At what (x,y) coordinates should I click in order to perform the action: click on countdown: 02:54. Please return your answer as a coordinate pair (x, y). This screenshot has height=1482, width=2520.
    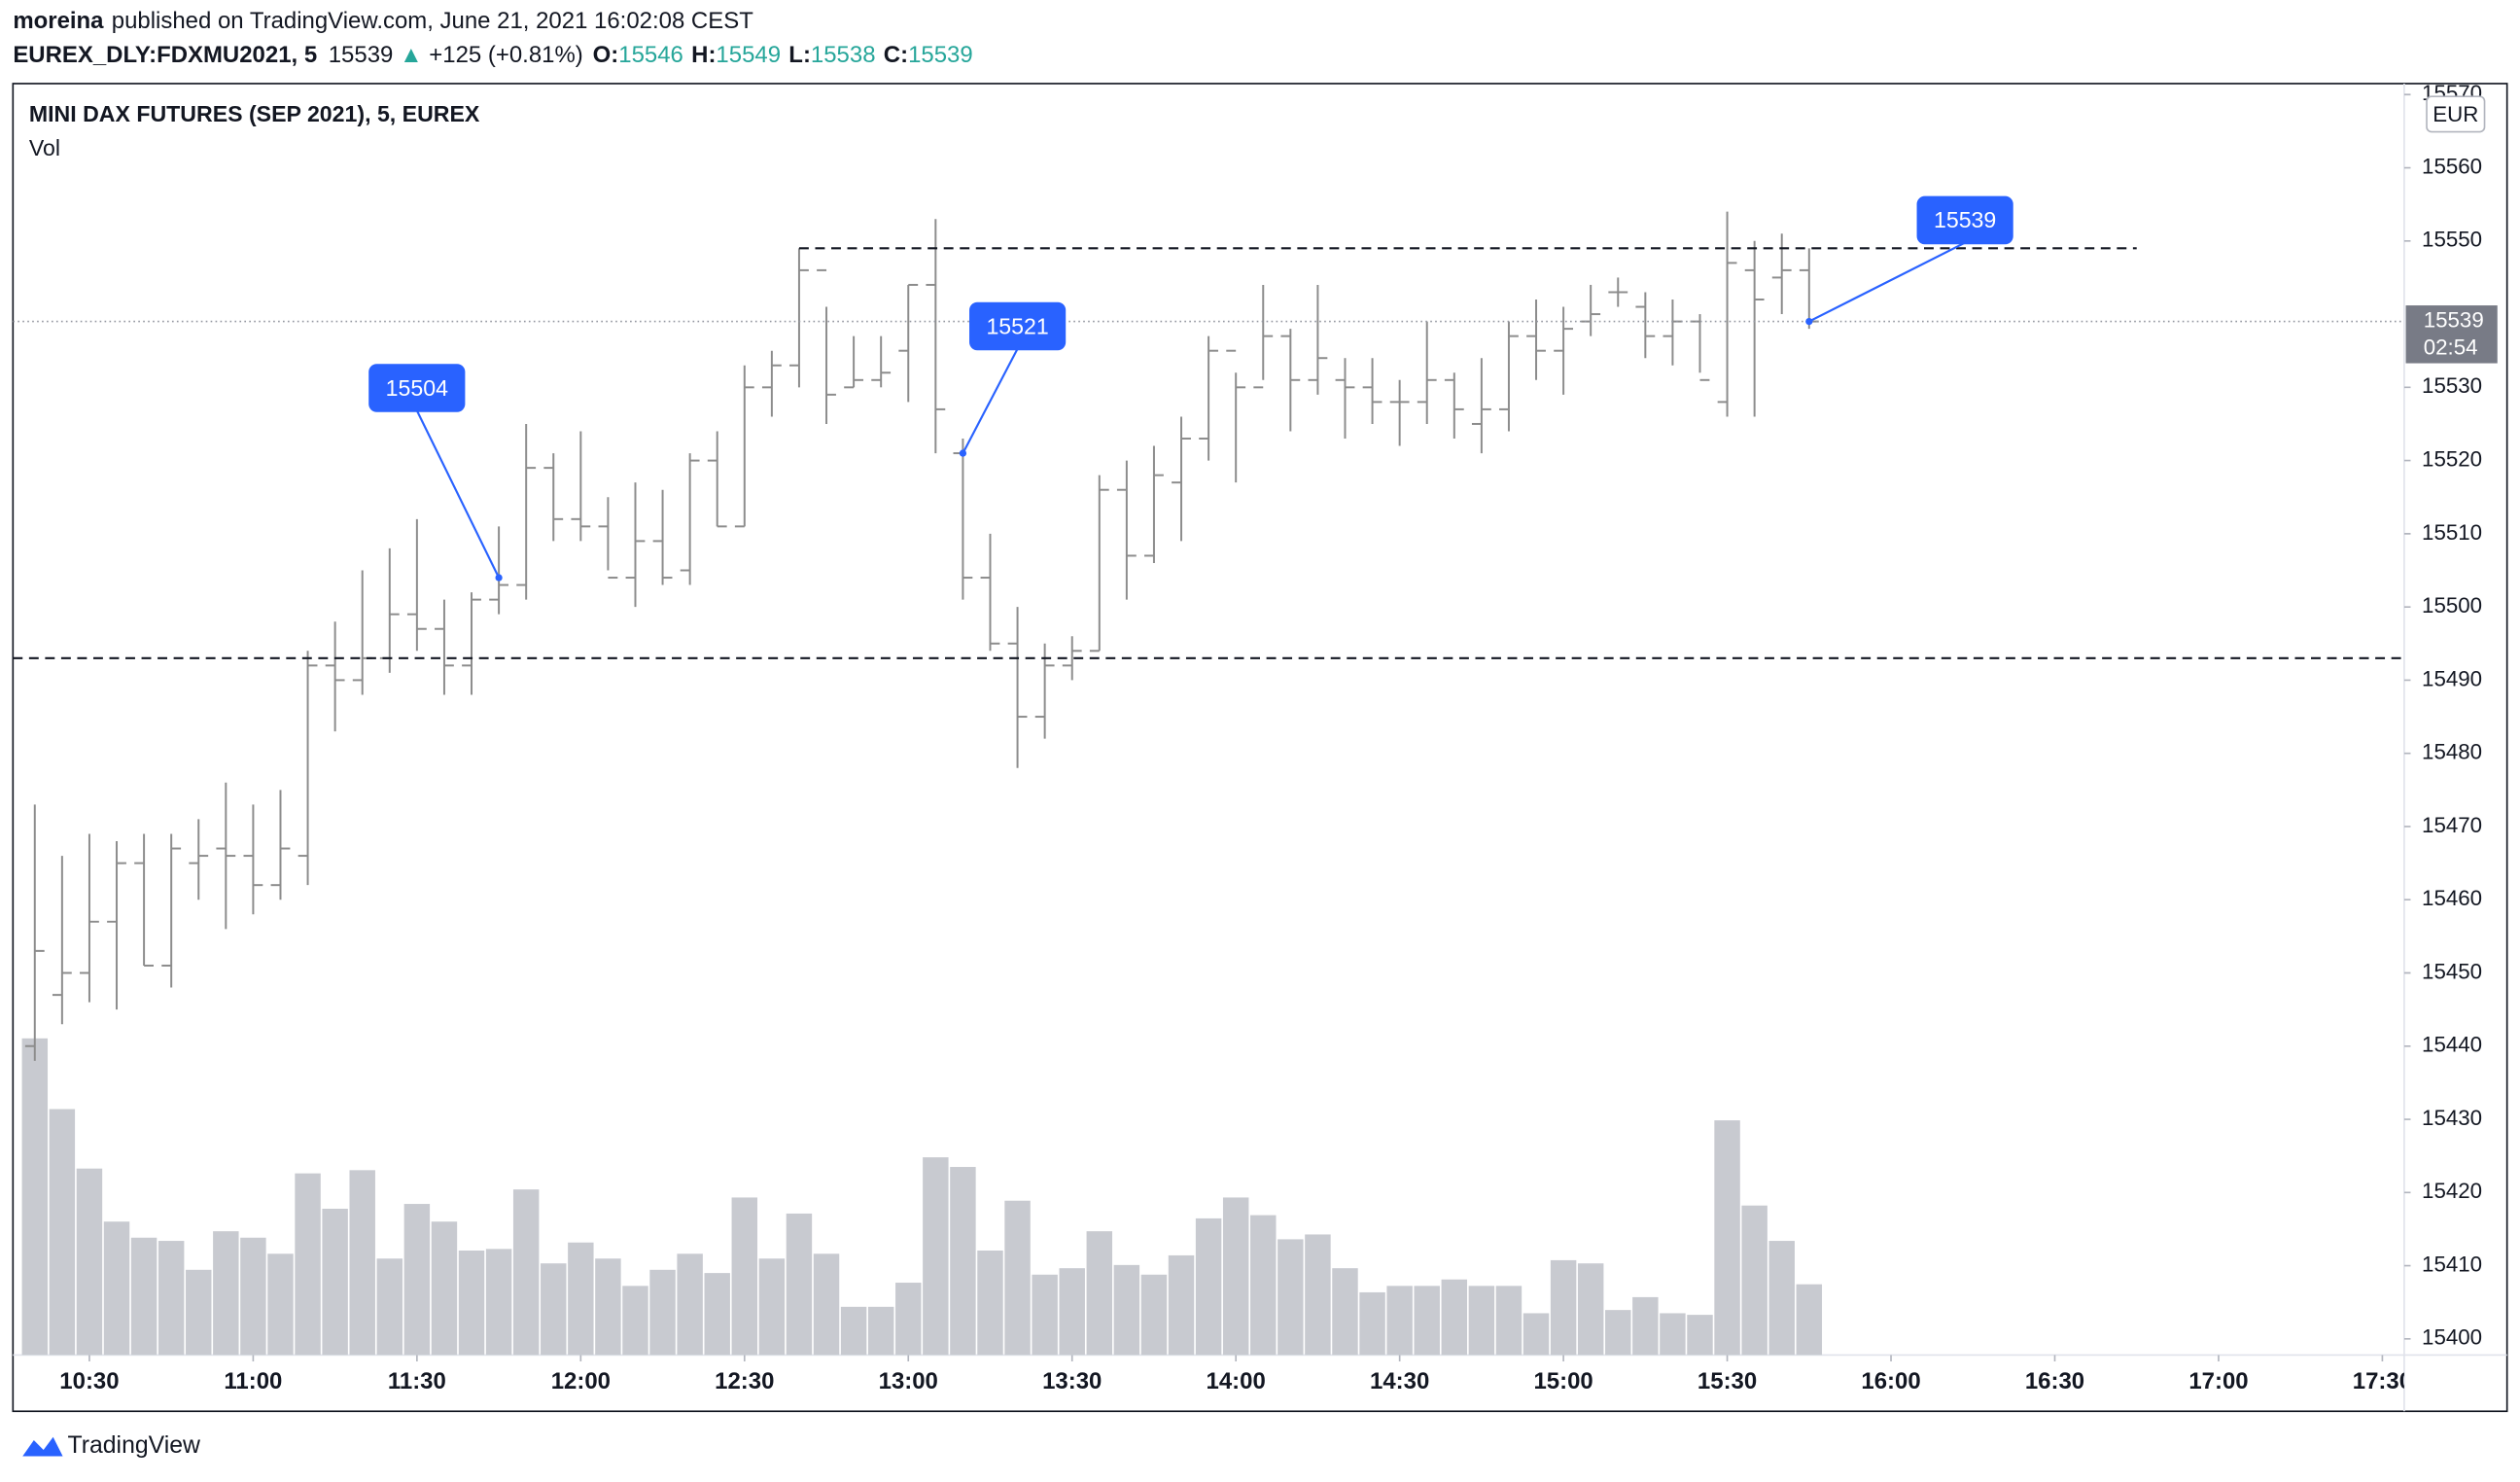
    Looking at the image, I should click on (2451, 347).